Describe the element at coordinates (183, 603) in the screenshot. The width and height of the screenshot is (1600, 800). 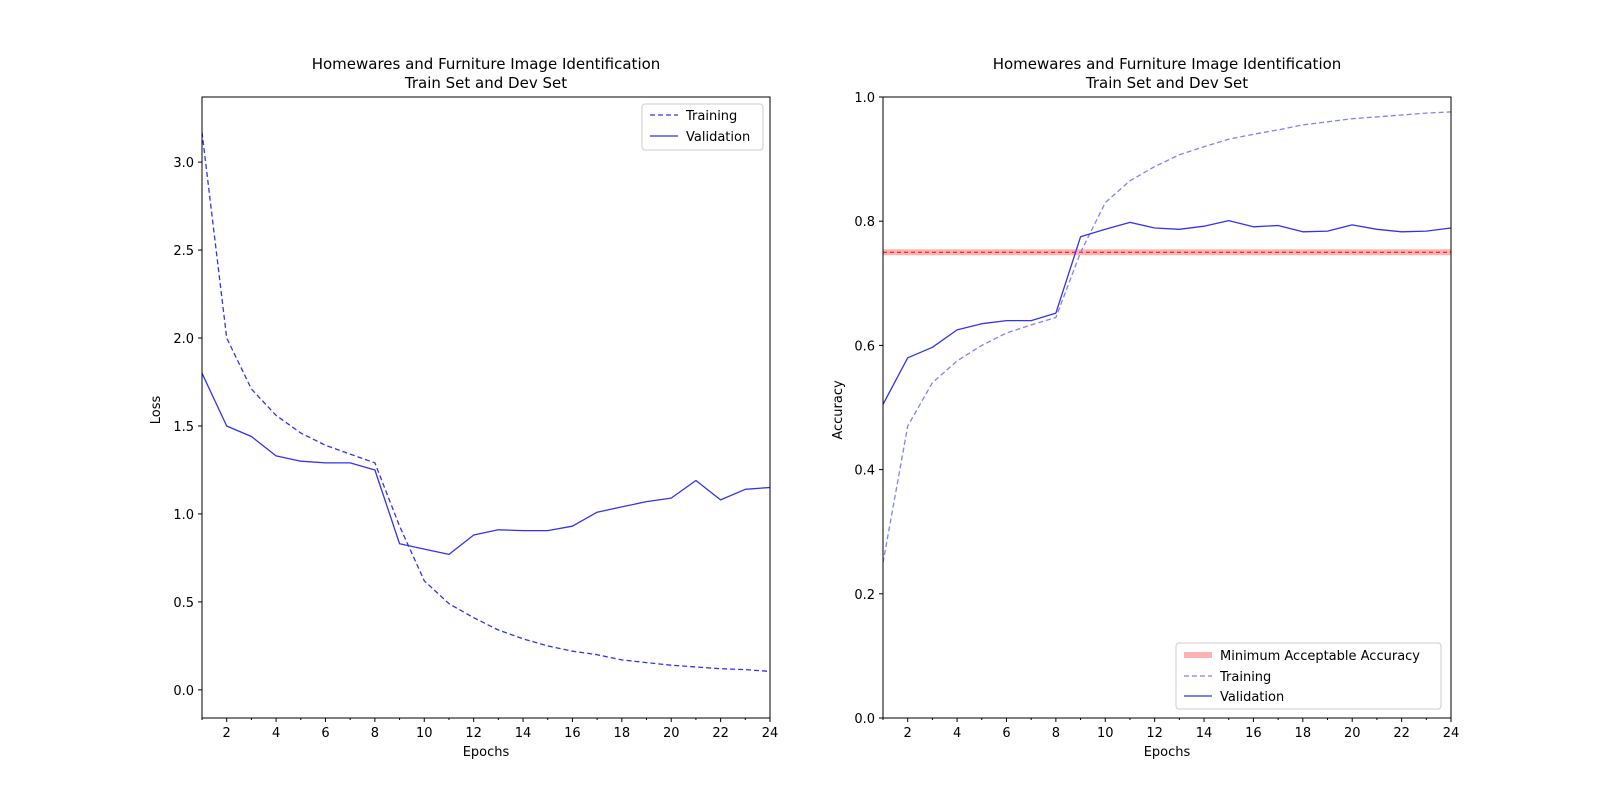
I see `y-tick-label: 0.5` at that location.